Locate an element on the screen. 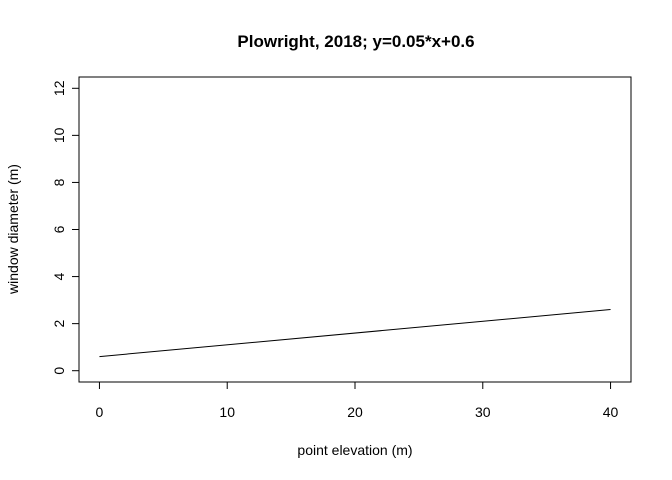  y-axis: 0 2 4 6 8 10 12 is located at coordinates (65, 227).